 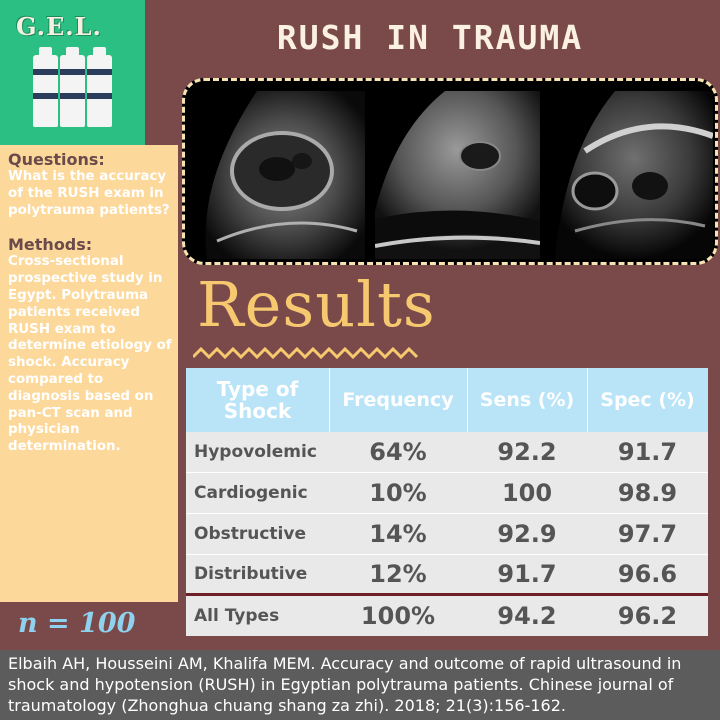 I want to click on specificity-value: 97.7, so click(x=647, y=534).